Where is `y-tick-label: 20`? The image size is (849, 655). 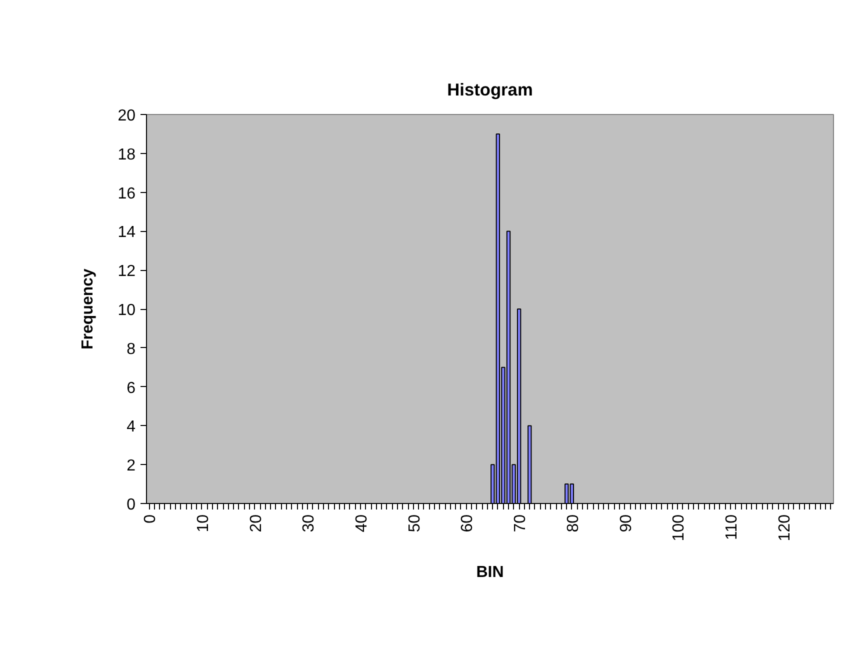
y-tick-label: 20 is located at coordinates (127, 116).